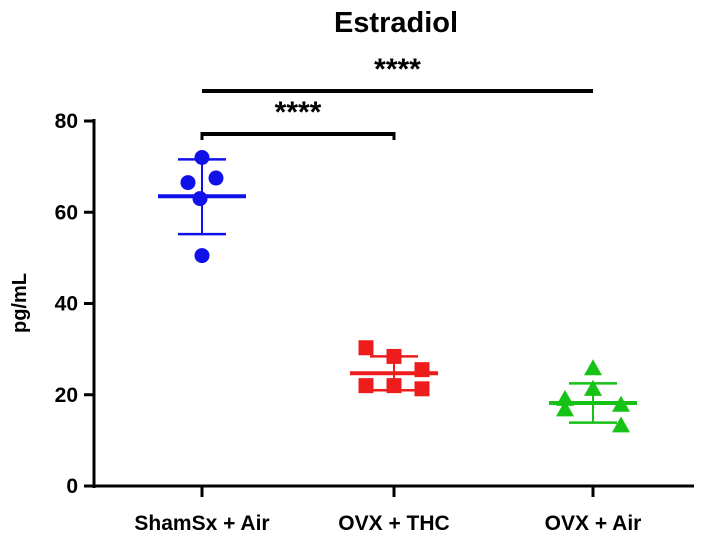 This screenshot has height=540, width=701. Describe the element at coordinates (20, 303) in the screenshot. I see `y-axis-label: pg/mL` at that location.